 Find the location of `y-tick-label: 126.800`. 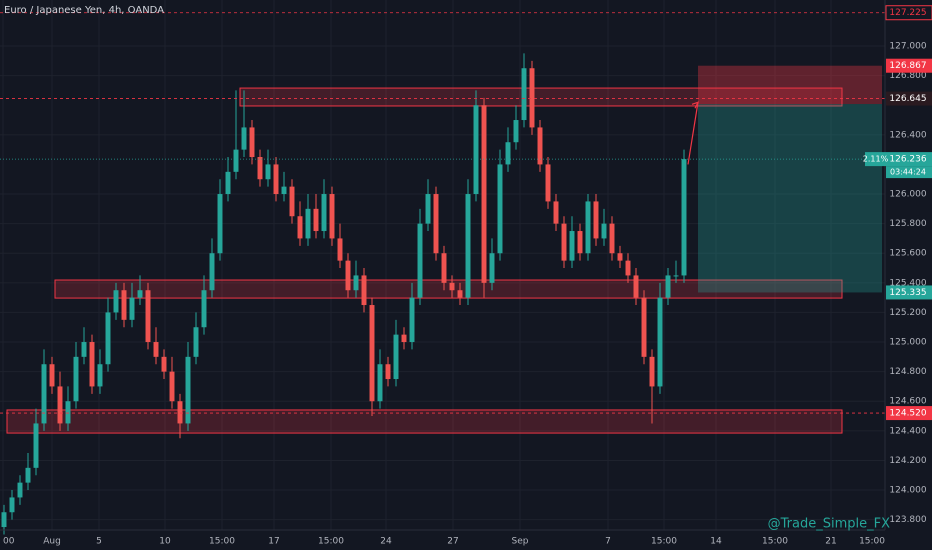

y-tick-label: 126.800 is located at coordinates (907, 76).